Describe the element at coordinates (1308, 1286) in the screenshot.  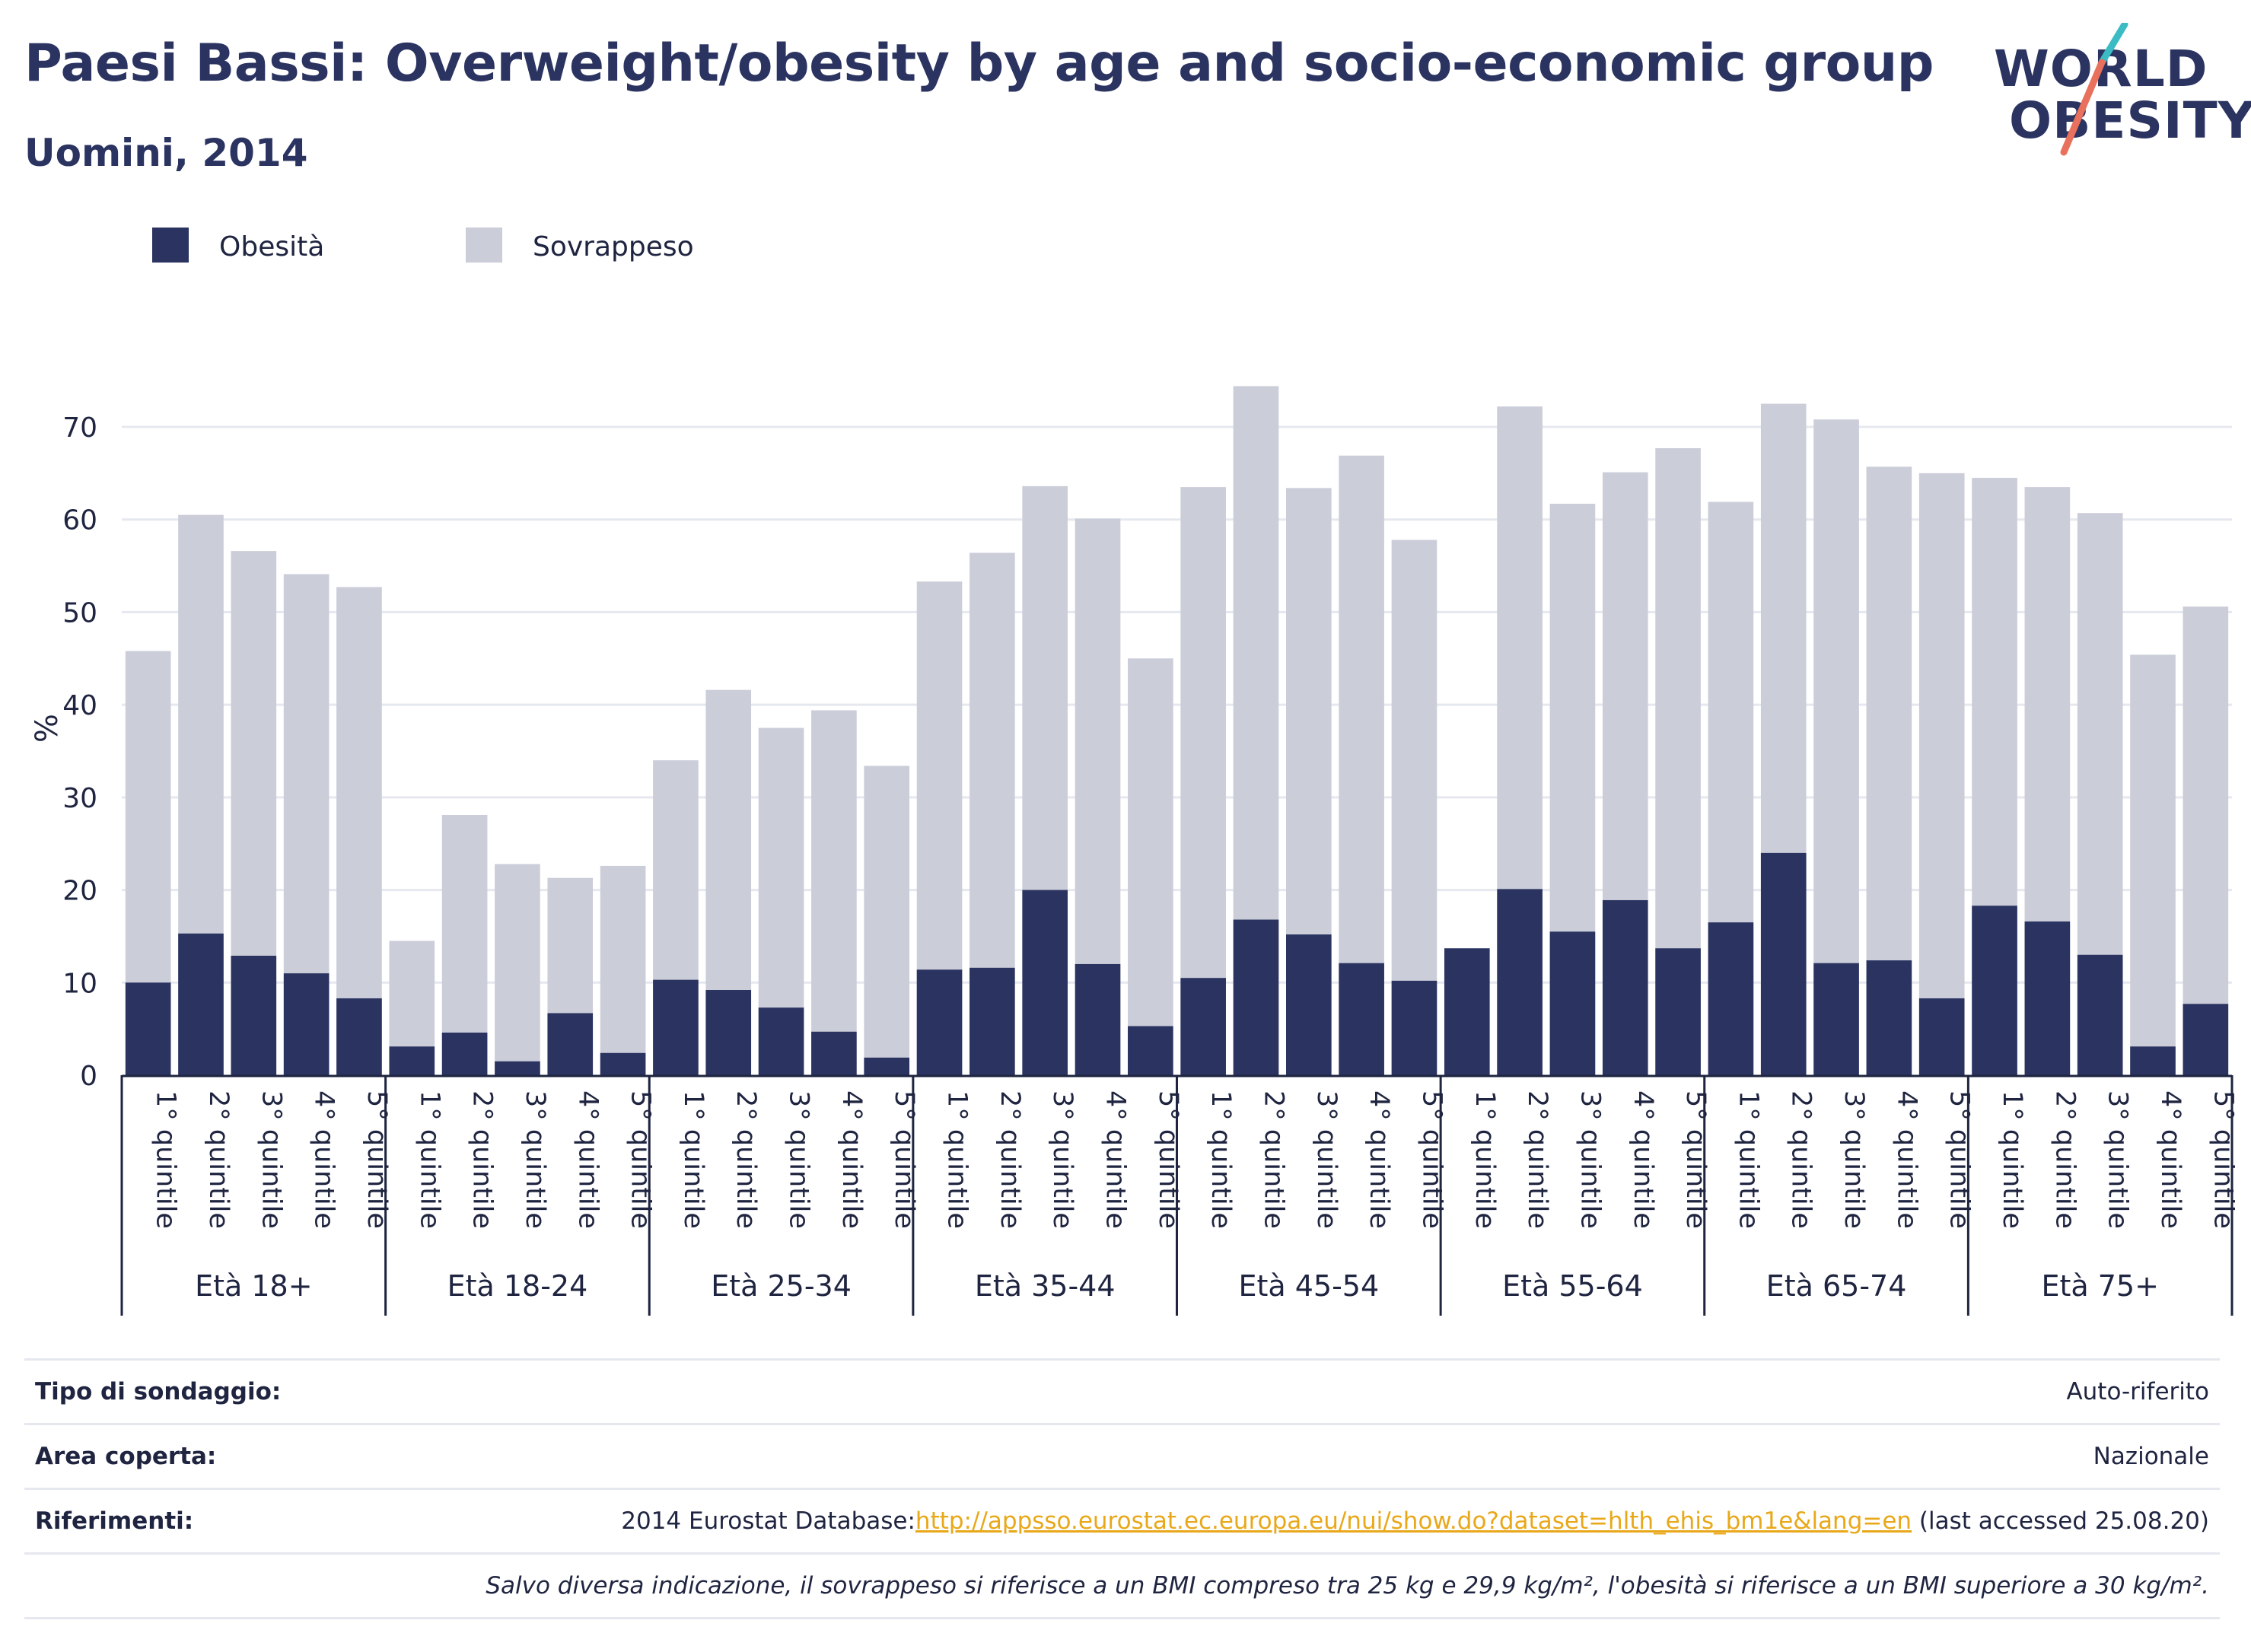
I see `group-label: Età 45-54` at that location.